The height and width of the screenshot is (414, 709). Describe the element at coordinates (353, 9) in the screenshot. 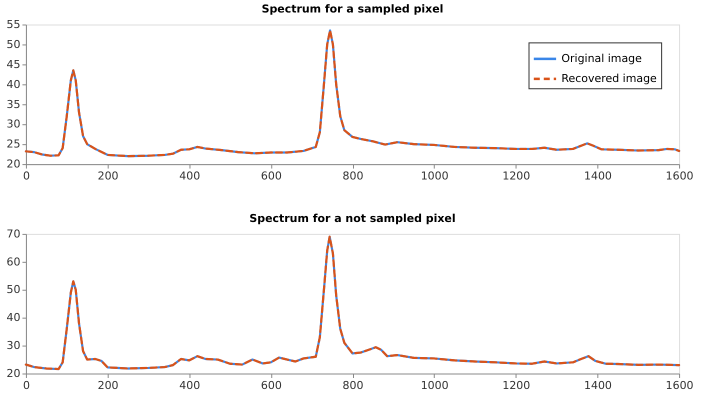

I see `chart-title: Spectrum for a sampled pixel` at that location.